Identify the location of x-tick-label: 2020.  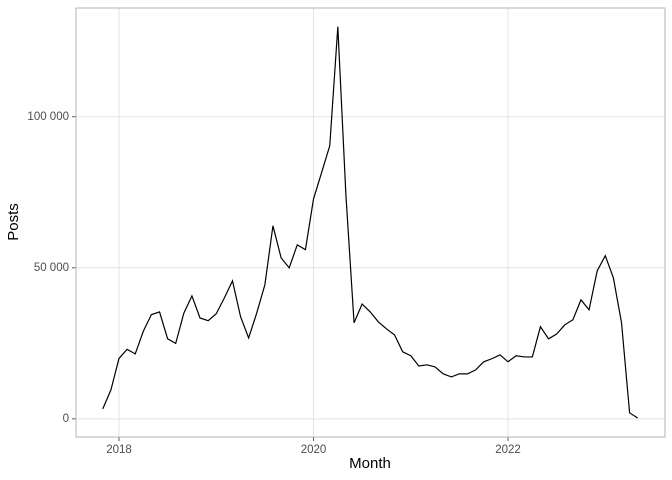
(314, 450).